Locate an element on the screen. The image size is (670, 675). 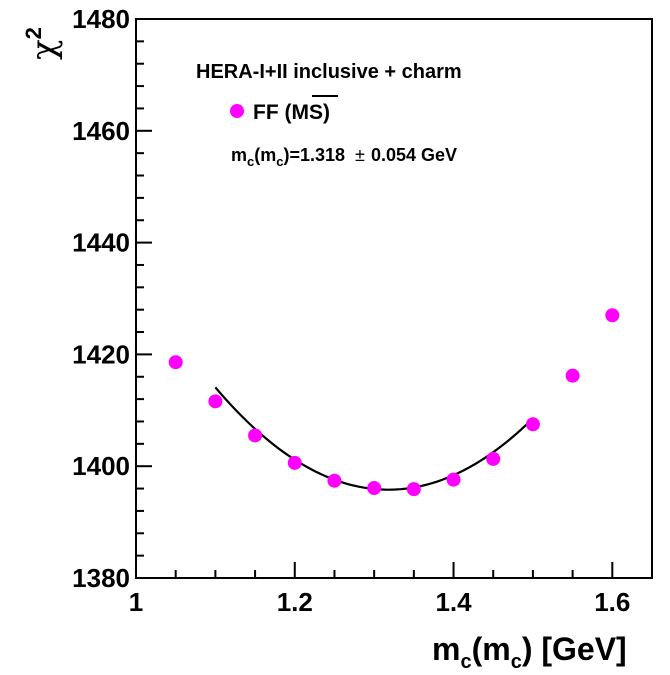
y-tick-label: 1380 is located at coordinates (101, 578).